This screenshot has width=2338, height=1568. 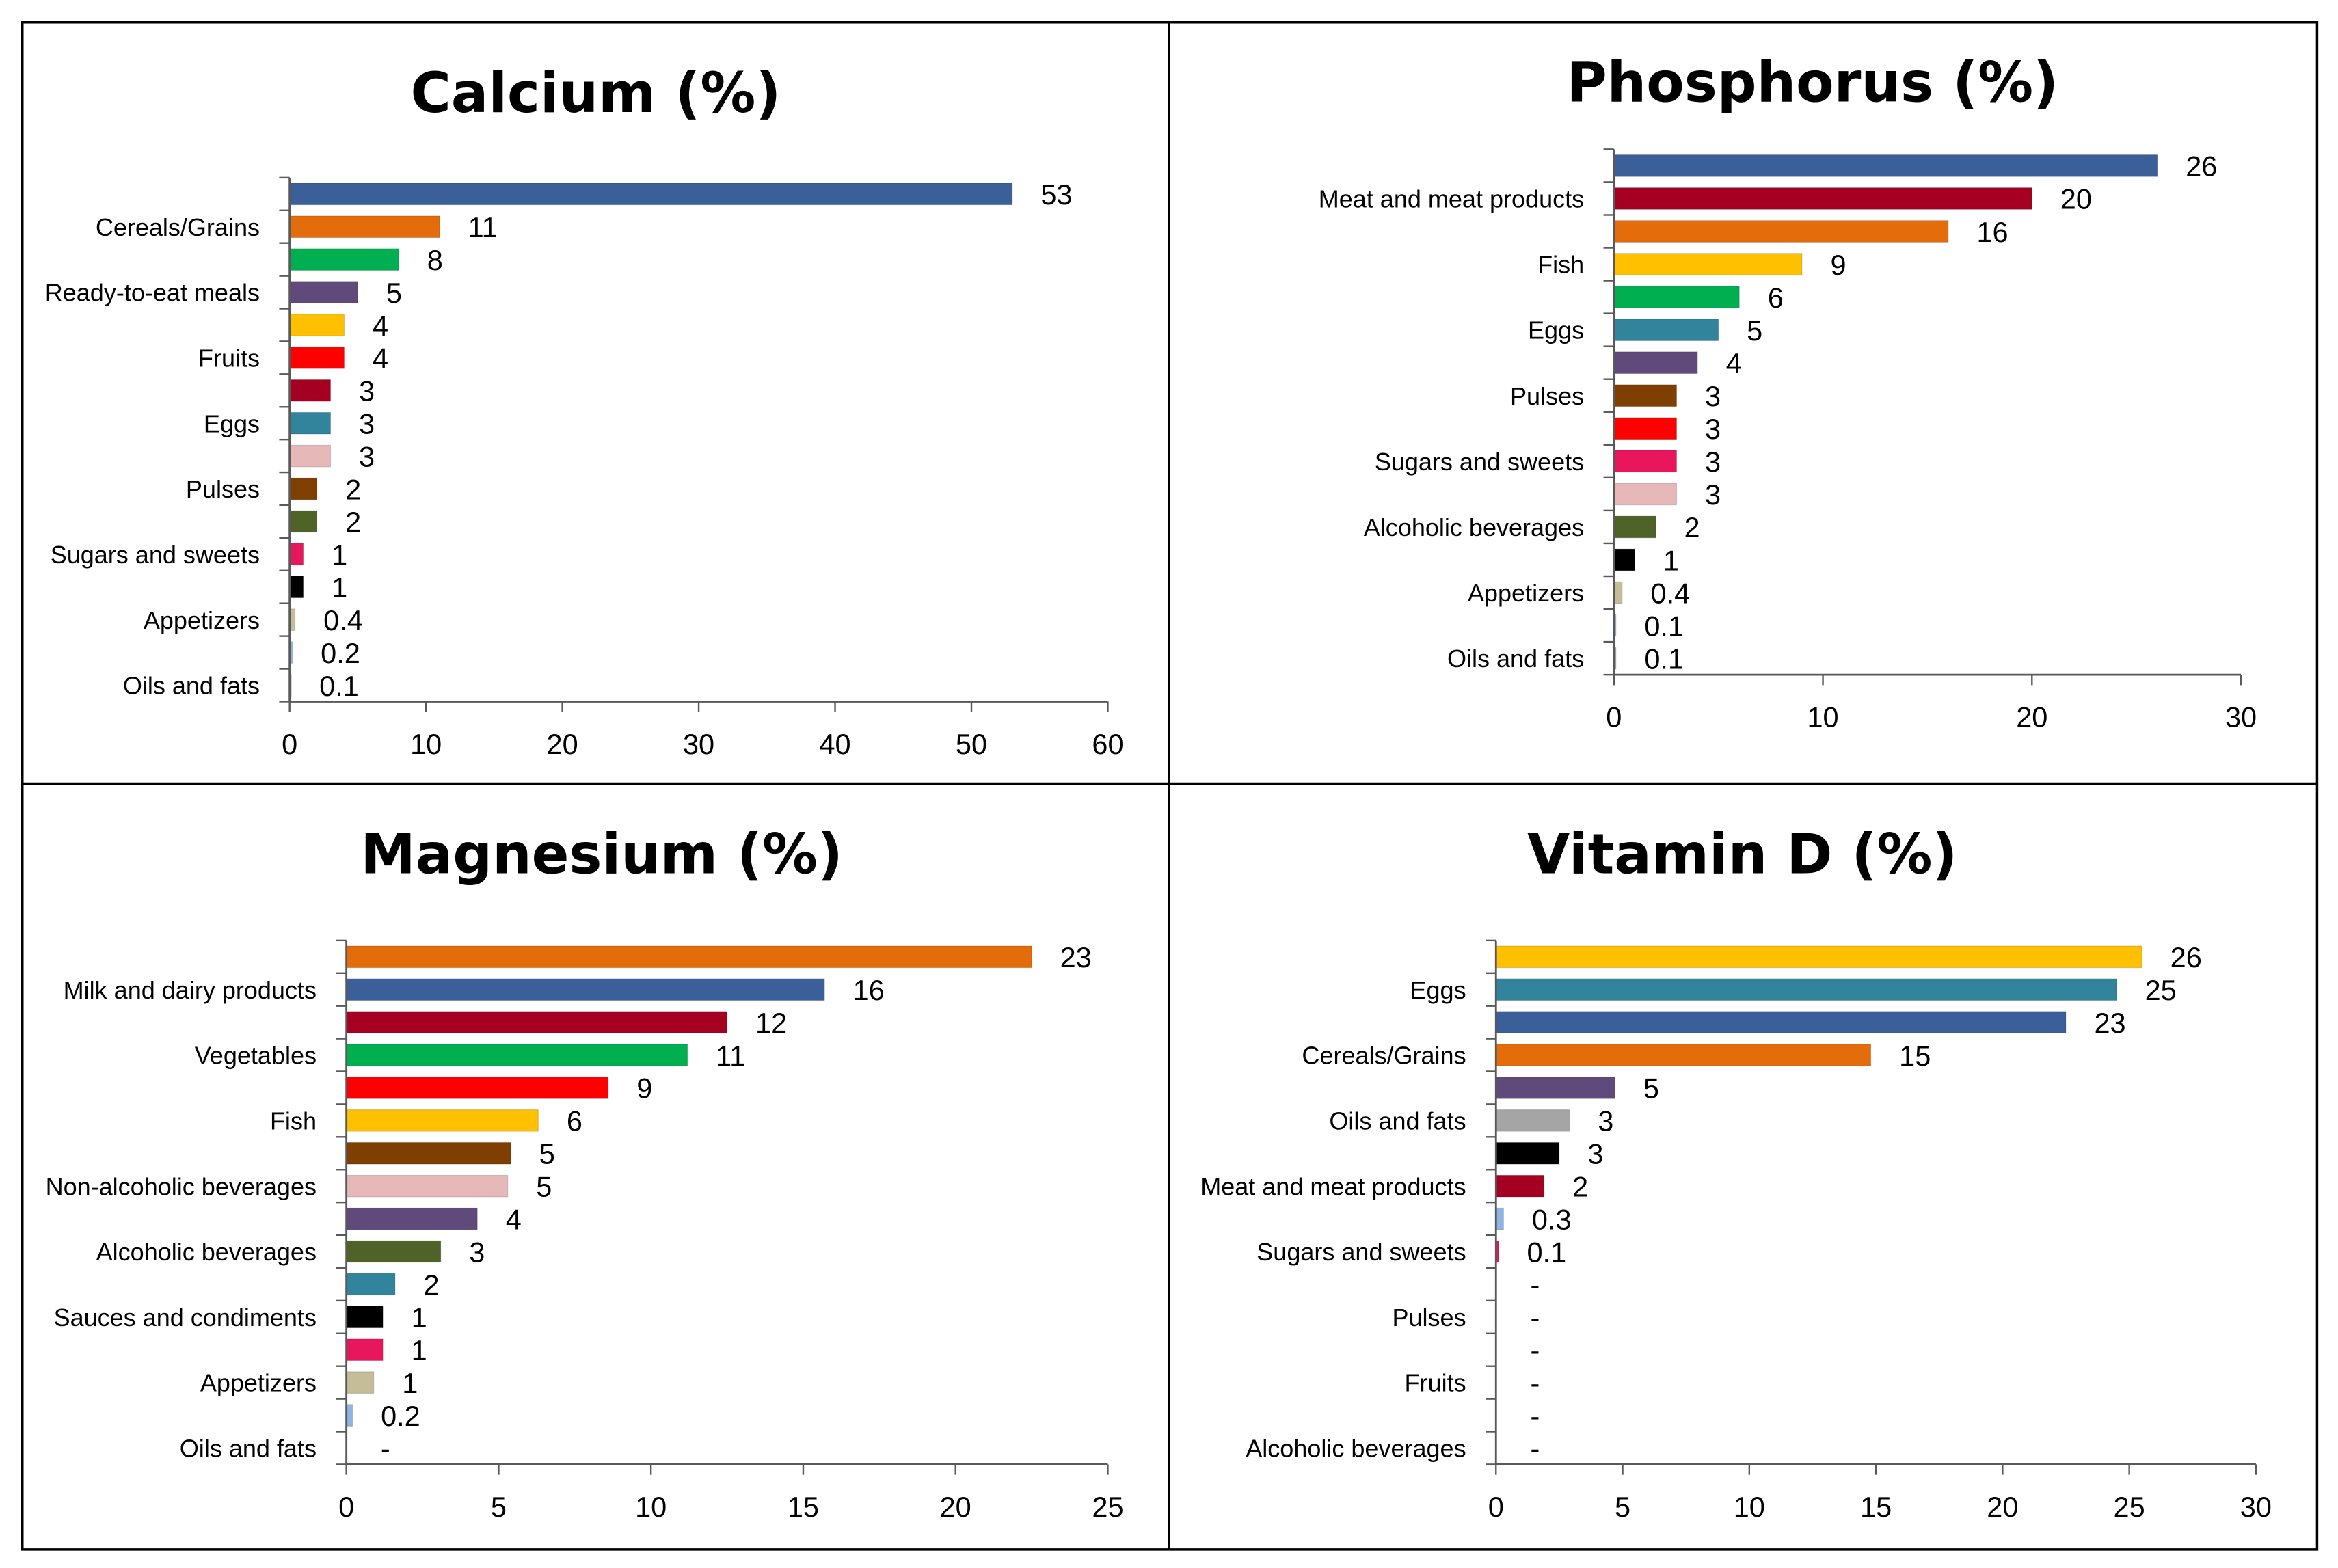 What do you see at coordinates (380, 358) in the screenshot?
I see `bar-value-label: 4` at bounding box center [380, 358].